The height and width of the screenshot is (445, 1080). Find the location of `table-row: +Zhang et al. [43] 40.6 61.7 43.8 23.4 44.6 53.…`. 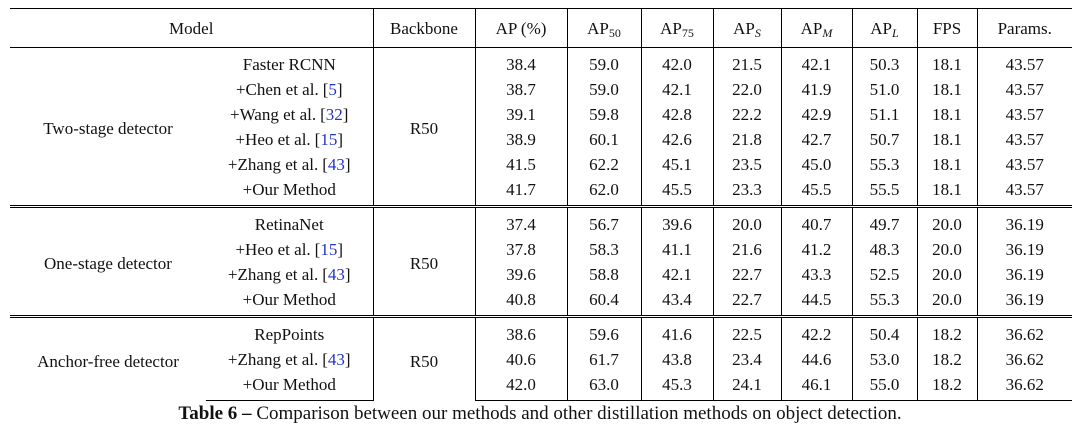

table-row: +Zhang et al. [43] 40.6 61.7 43.8 23.4 44.6 53.… is located at coordinates (541, 359).